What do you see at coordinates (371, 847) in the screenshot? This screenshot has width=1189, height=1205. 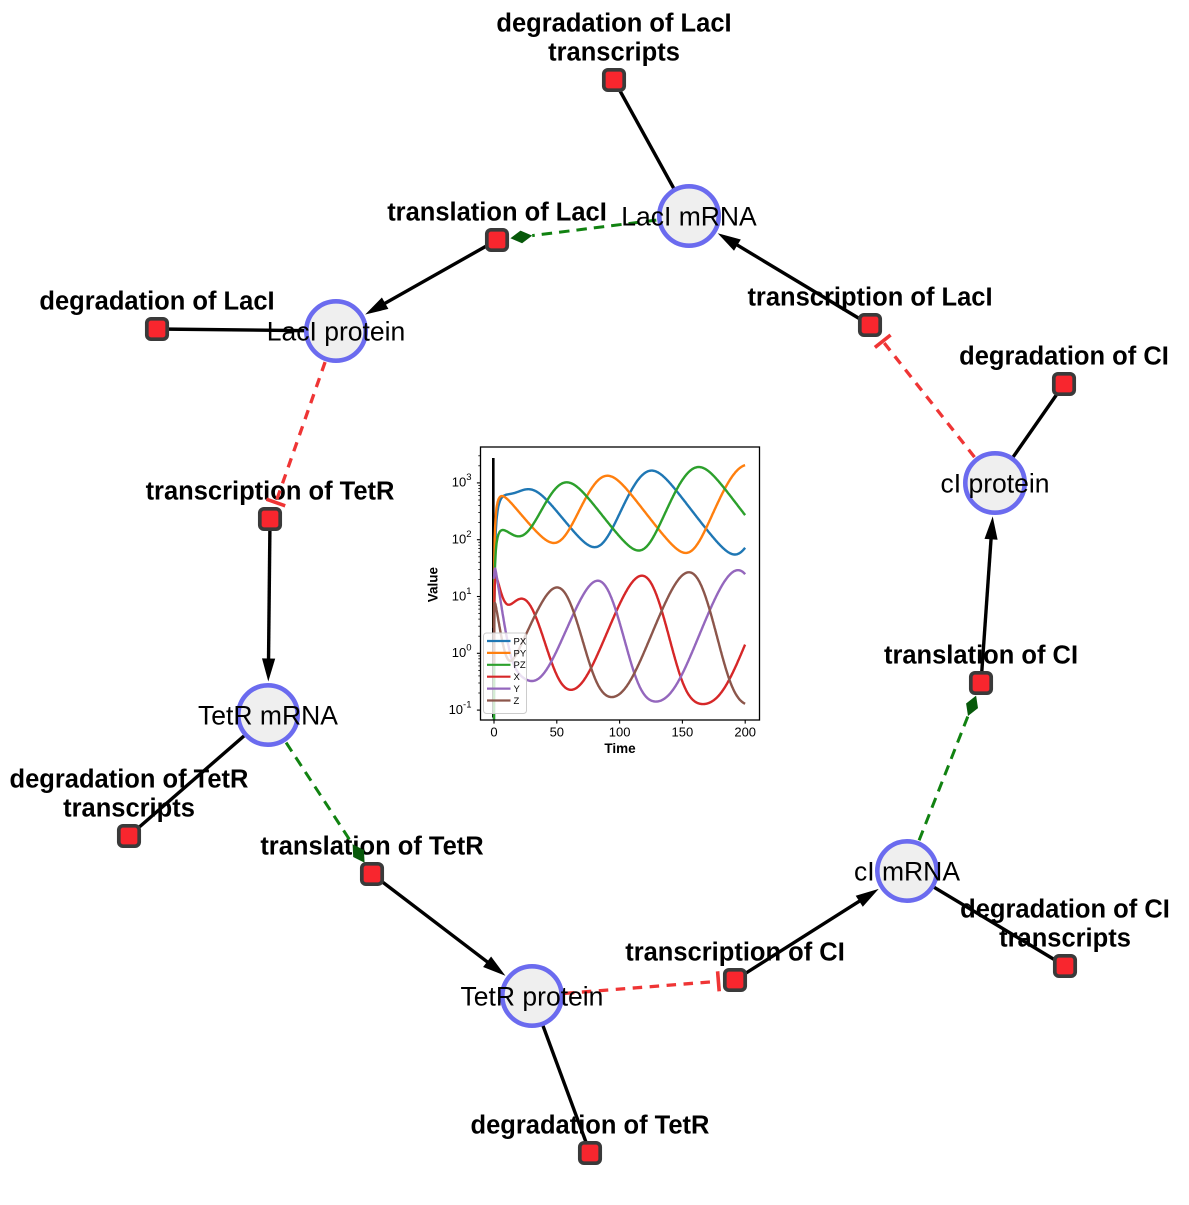 I see `svg-text: translation of TetR` at bounding box center [371, 847].